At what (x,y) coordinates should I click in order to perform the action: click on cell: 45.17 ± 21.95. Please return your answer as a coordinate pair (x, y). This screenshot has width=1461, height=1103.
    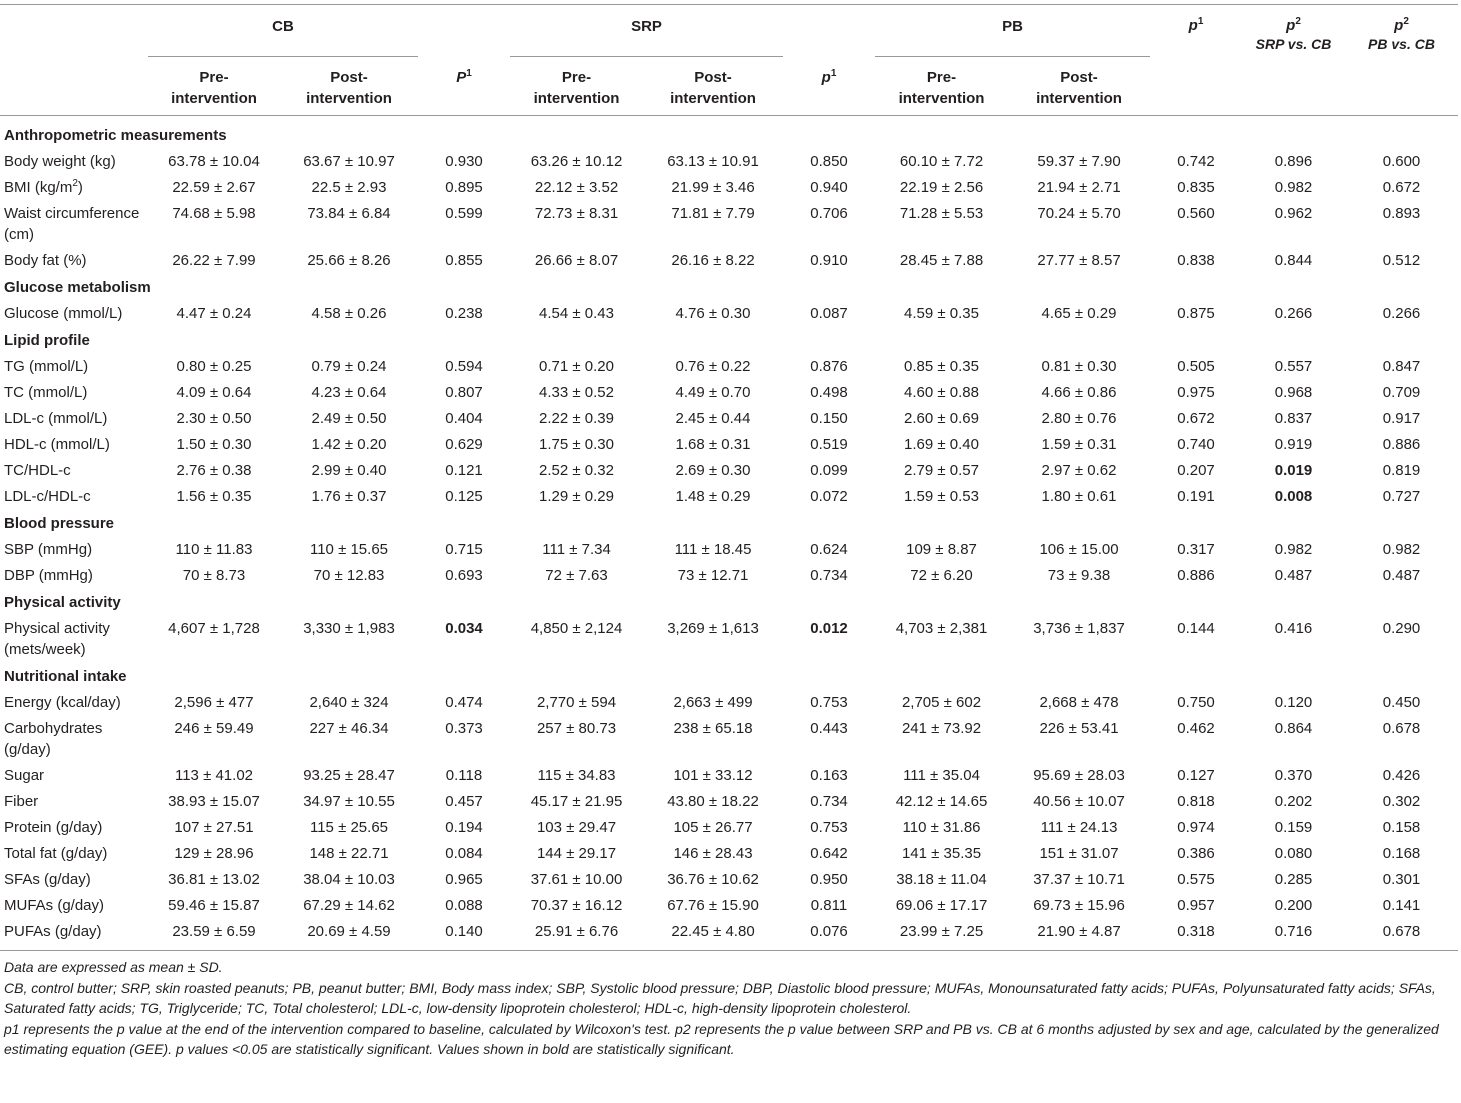
    Looking at the image, I should click on (576, 801).